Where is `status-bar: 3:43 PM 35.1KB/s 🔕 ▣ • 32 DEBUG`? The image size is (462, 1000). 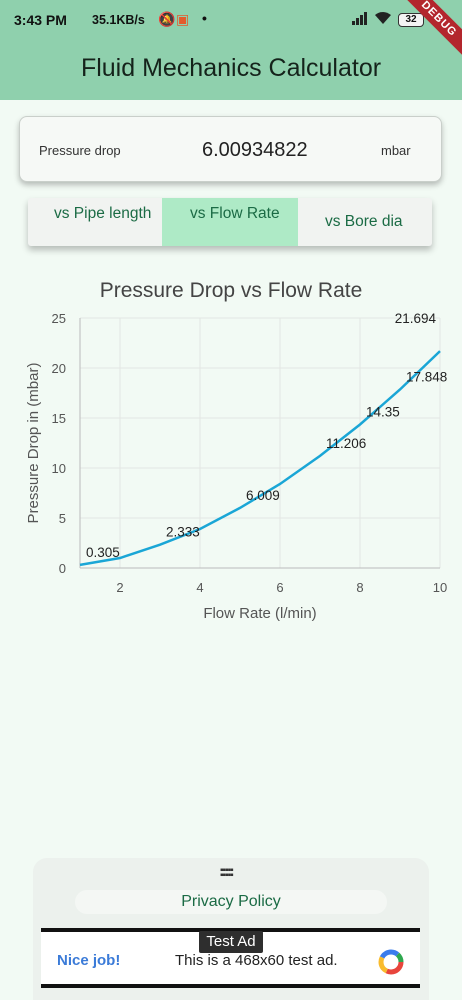
status-bar: 3:43 PM 35.1KB/s 🔕 ▣ • 32 DEBUG is located at coordinates (231, 32).